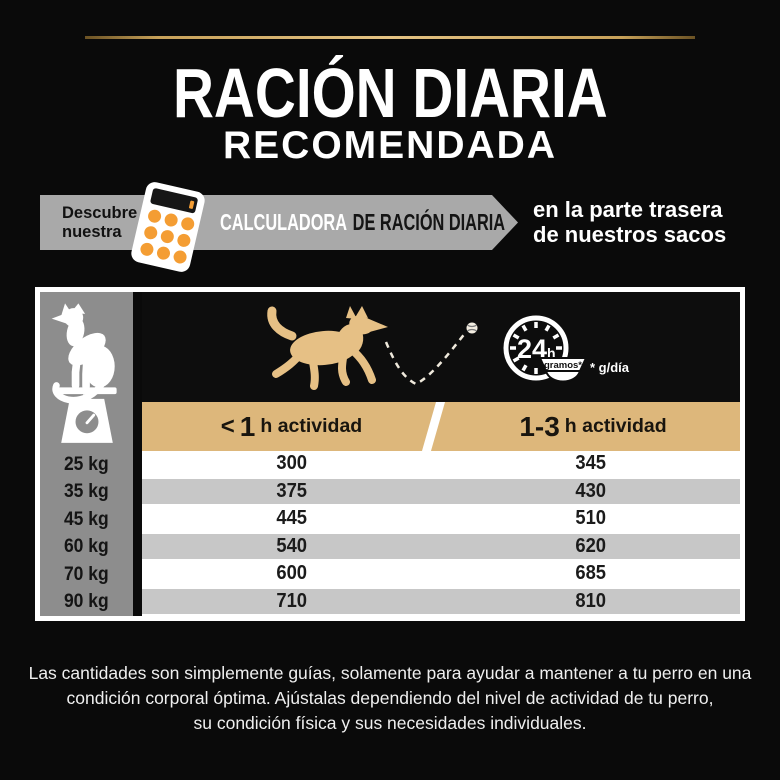 The width and height of the screenshot is (780, 780). Describe the element at coordinates (100, 213) in the screenshot. I see `banner-lead-line1: Descubre` at that location.